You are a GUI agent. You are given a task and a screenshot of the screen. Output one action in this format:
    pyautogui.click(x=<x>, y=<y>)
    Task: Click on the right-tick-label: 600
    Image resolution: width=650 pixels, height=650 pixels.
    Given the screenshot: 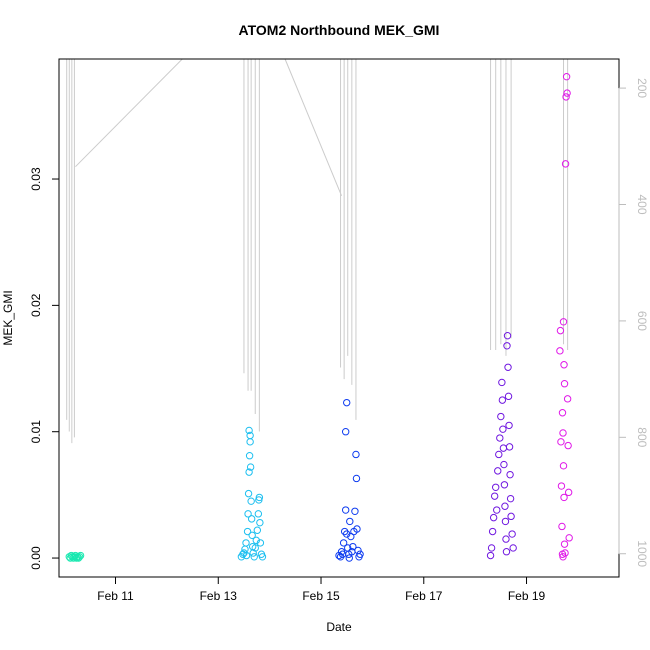 What is the action you would take?
    pyautogui.click(x=642, y=321)
    